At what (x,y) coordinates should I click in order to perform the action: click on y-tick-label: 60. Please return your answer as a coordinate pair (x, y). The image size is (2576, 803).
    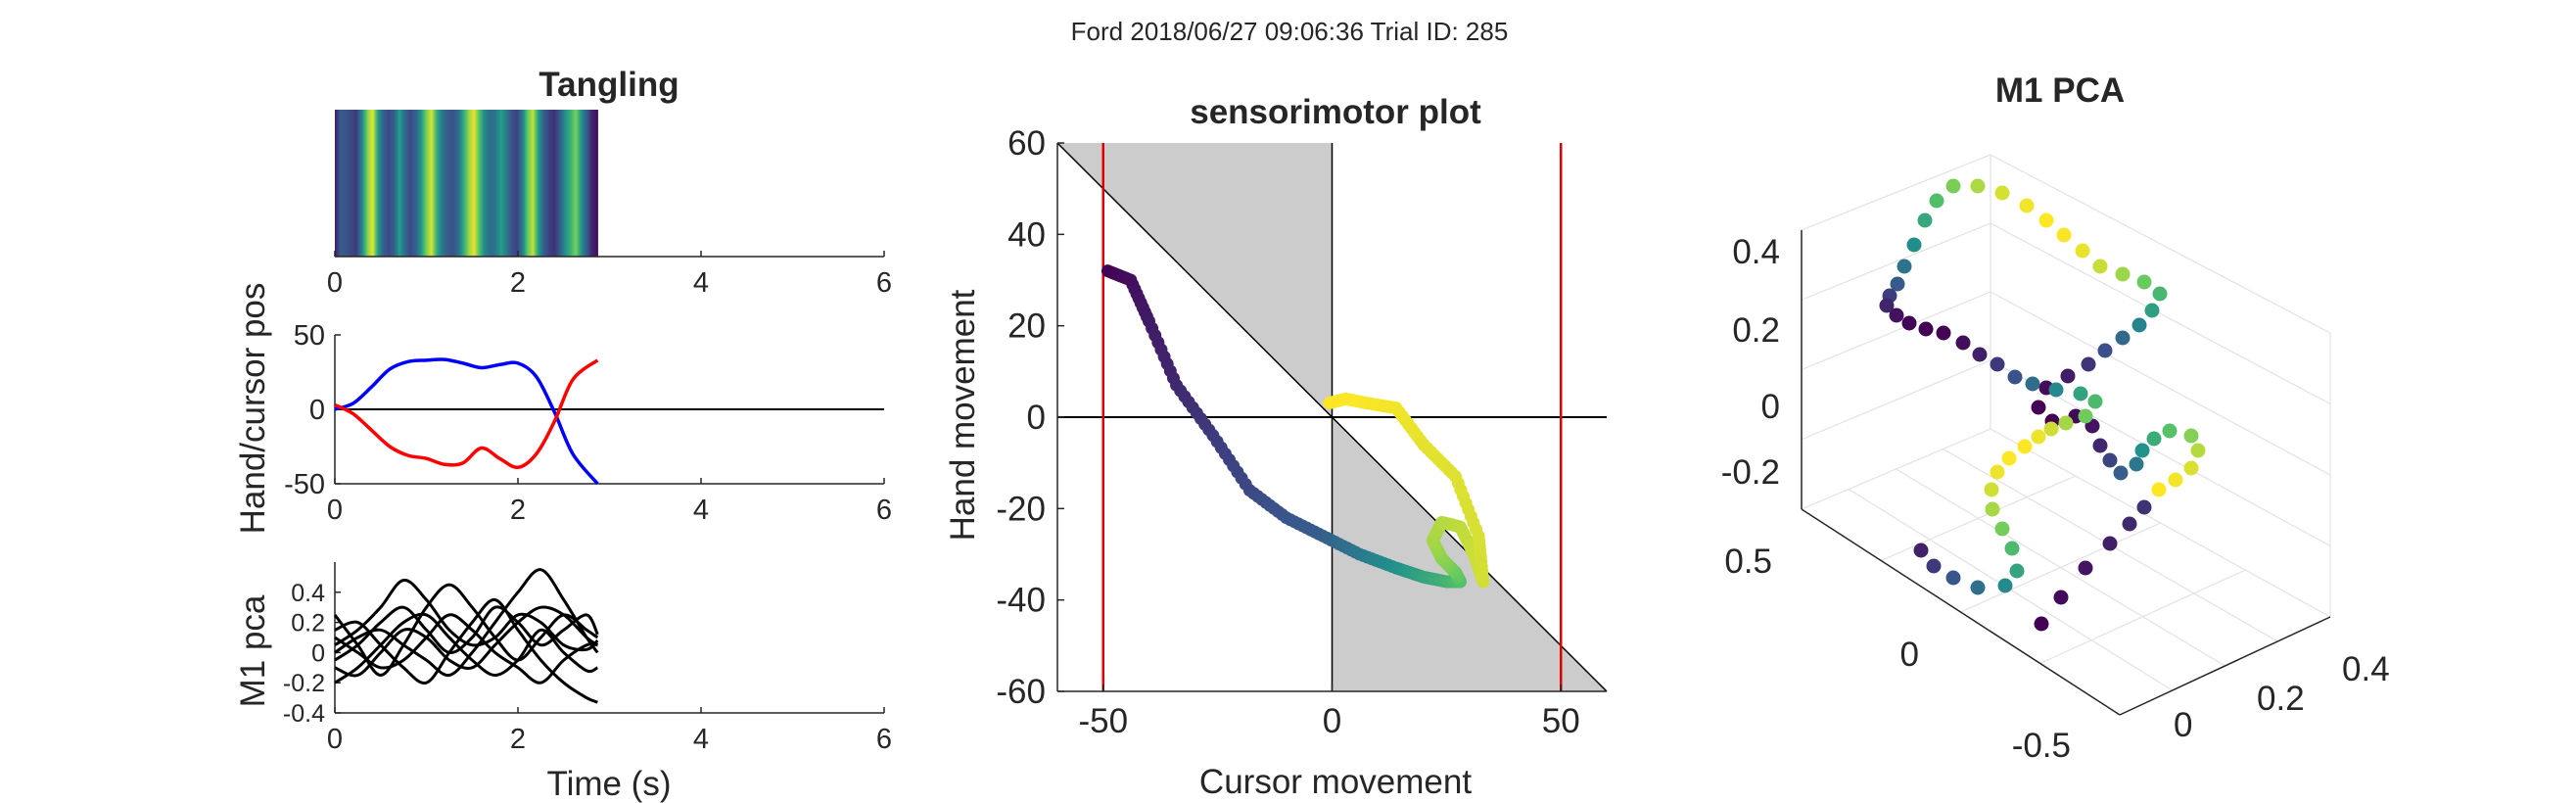
    Looking at the image, I should click on (1026, 144).